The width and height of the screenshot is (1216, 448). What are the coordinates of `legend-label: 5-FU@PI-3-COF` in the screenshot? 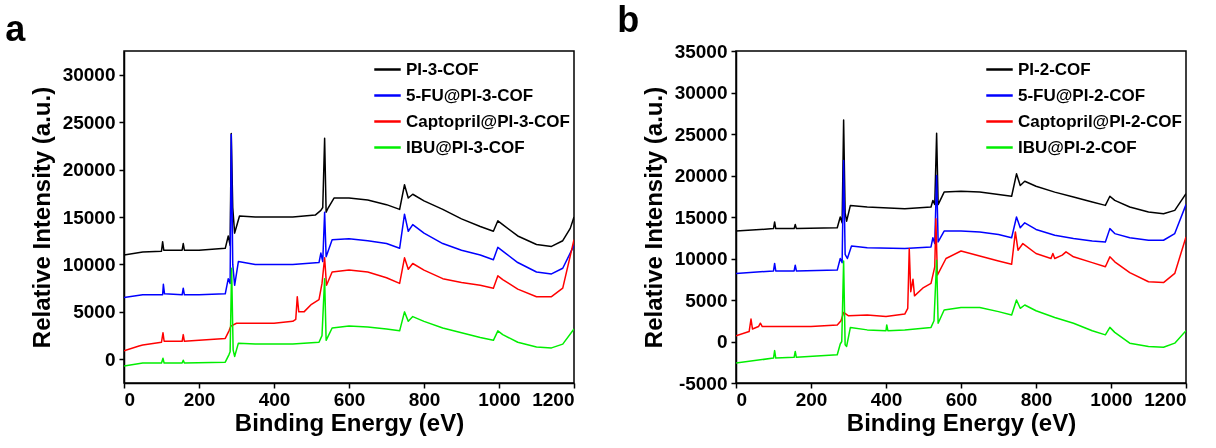 It's located at (470, 95).